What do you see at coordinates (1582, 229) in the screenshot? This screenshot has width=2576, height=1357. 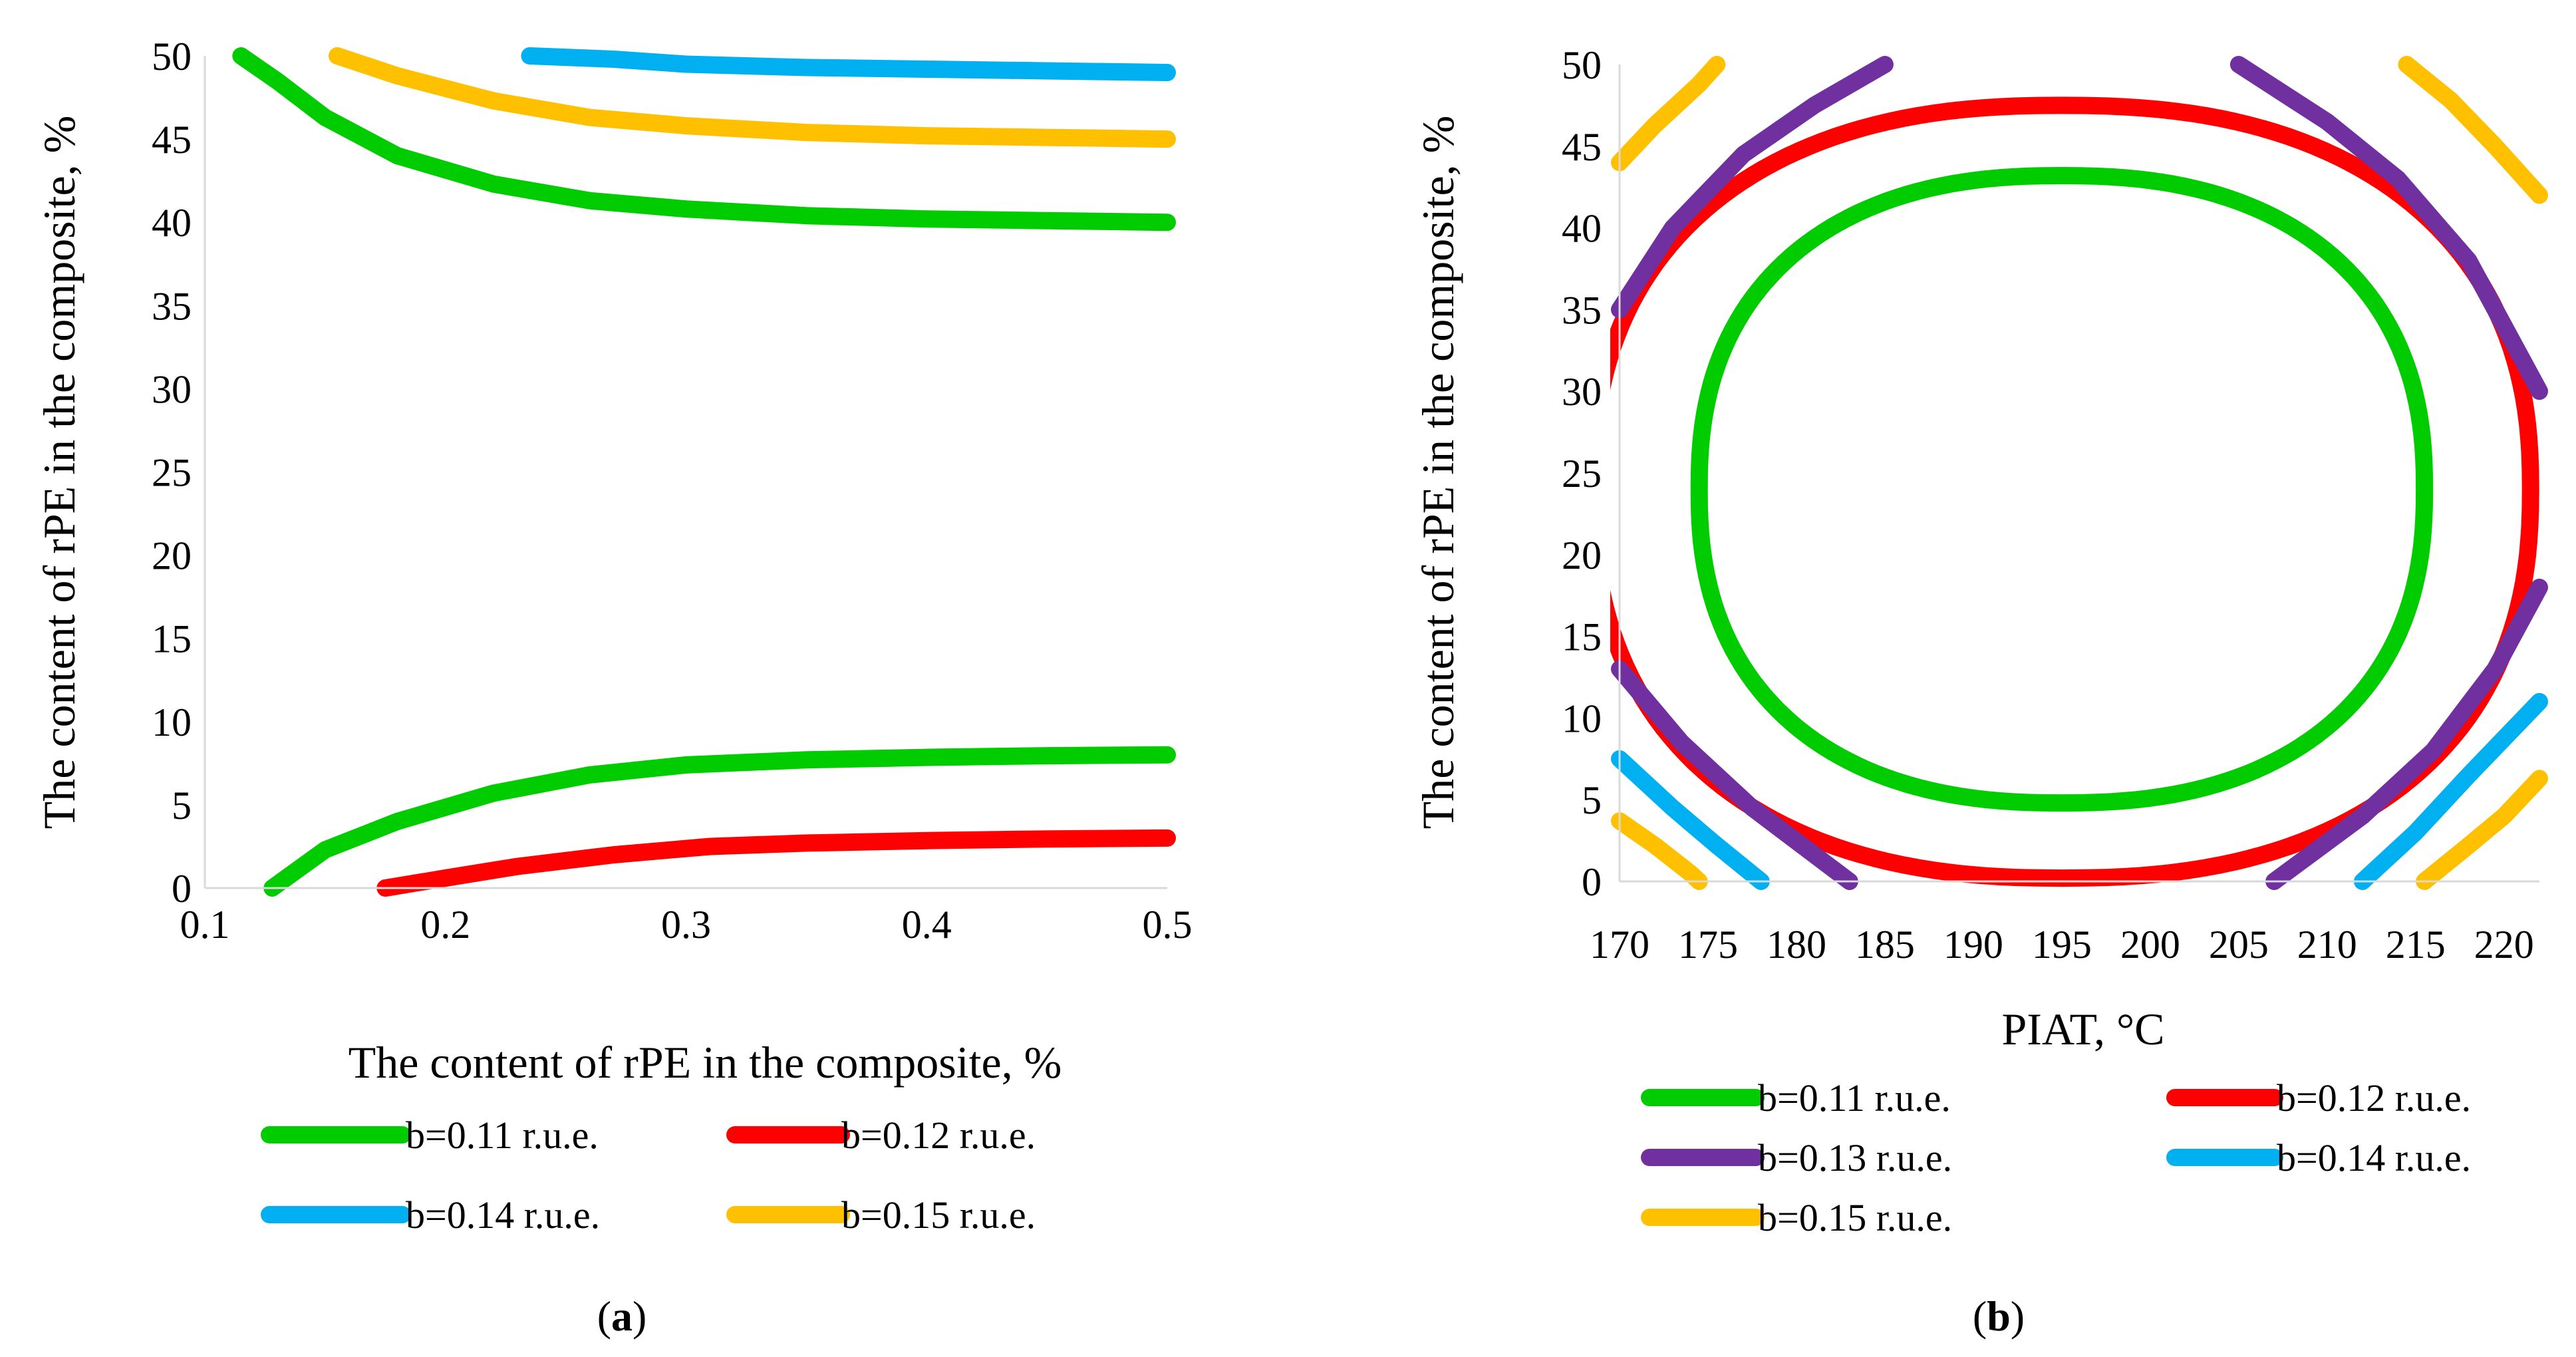 I see `panel-b-y-tick-label: 40` at bounding box center [1582, 229].